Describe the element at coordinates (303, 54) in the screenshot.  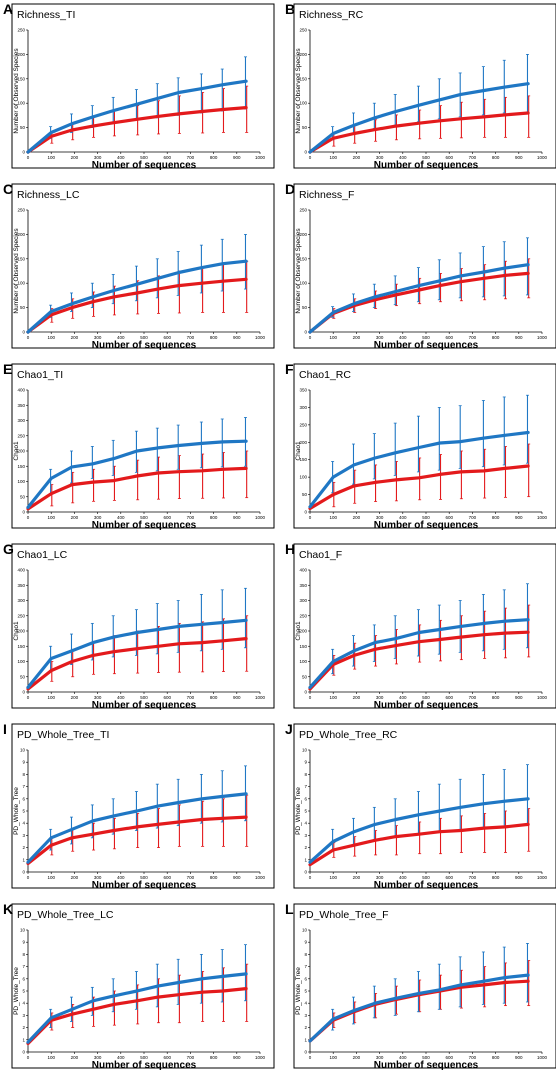
I see `y-tick-label: 200` at that location.